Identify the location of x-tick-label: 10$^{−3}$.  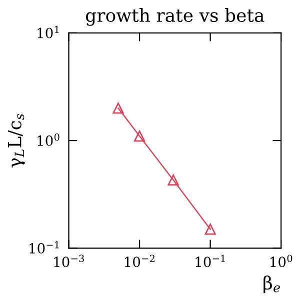
(69, 261).